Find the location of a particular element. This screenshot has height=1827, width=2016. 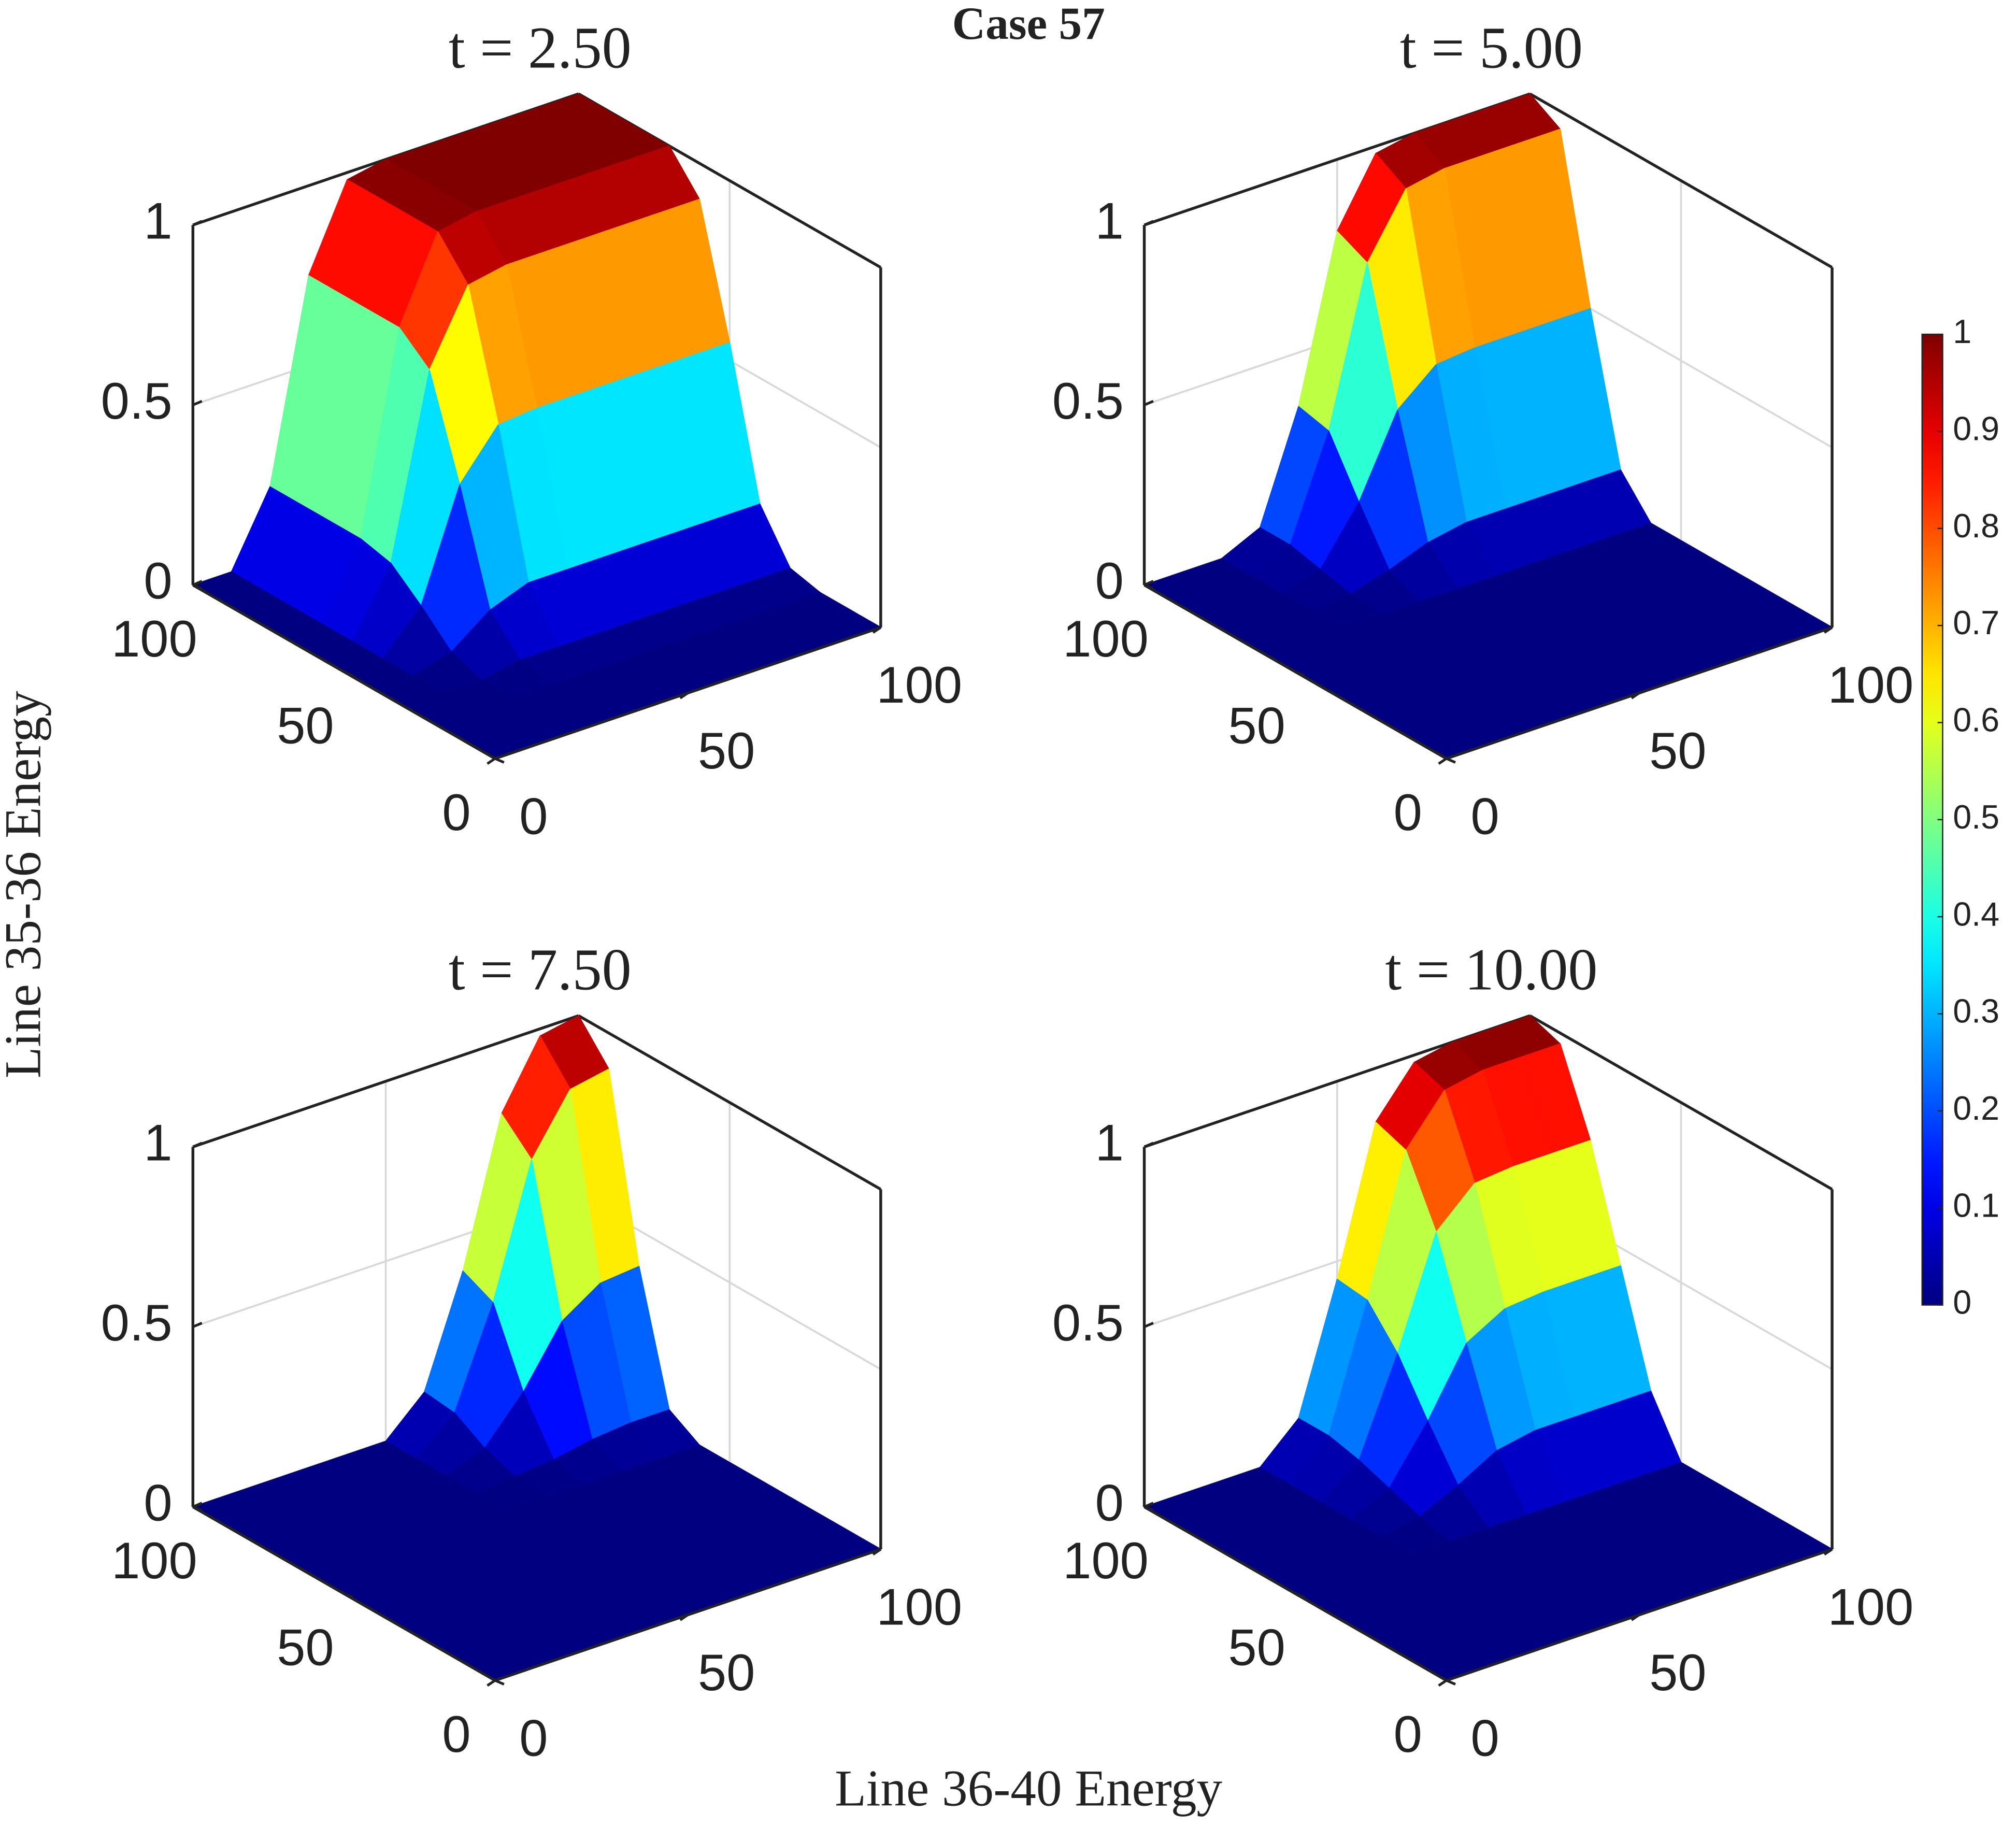

subplot-title: t = 2.50 is located at coordinates (540, 48).